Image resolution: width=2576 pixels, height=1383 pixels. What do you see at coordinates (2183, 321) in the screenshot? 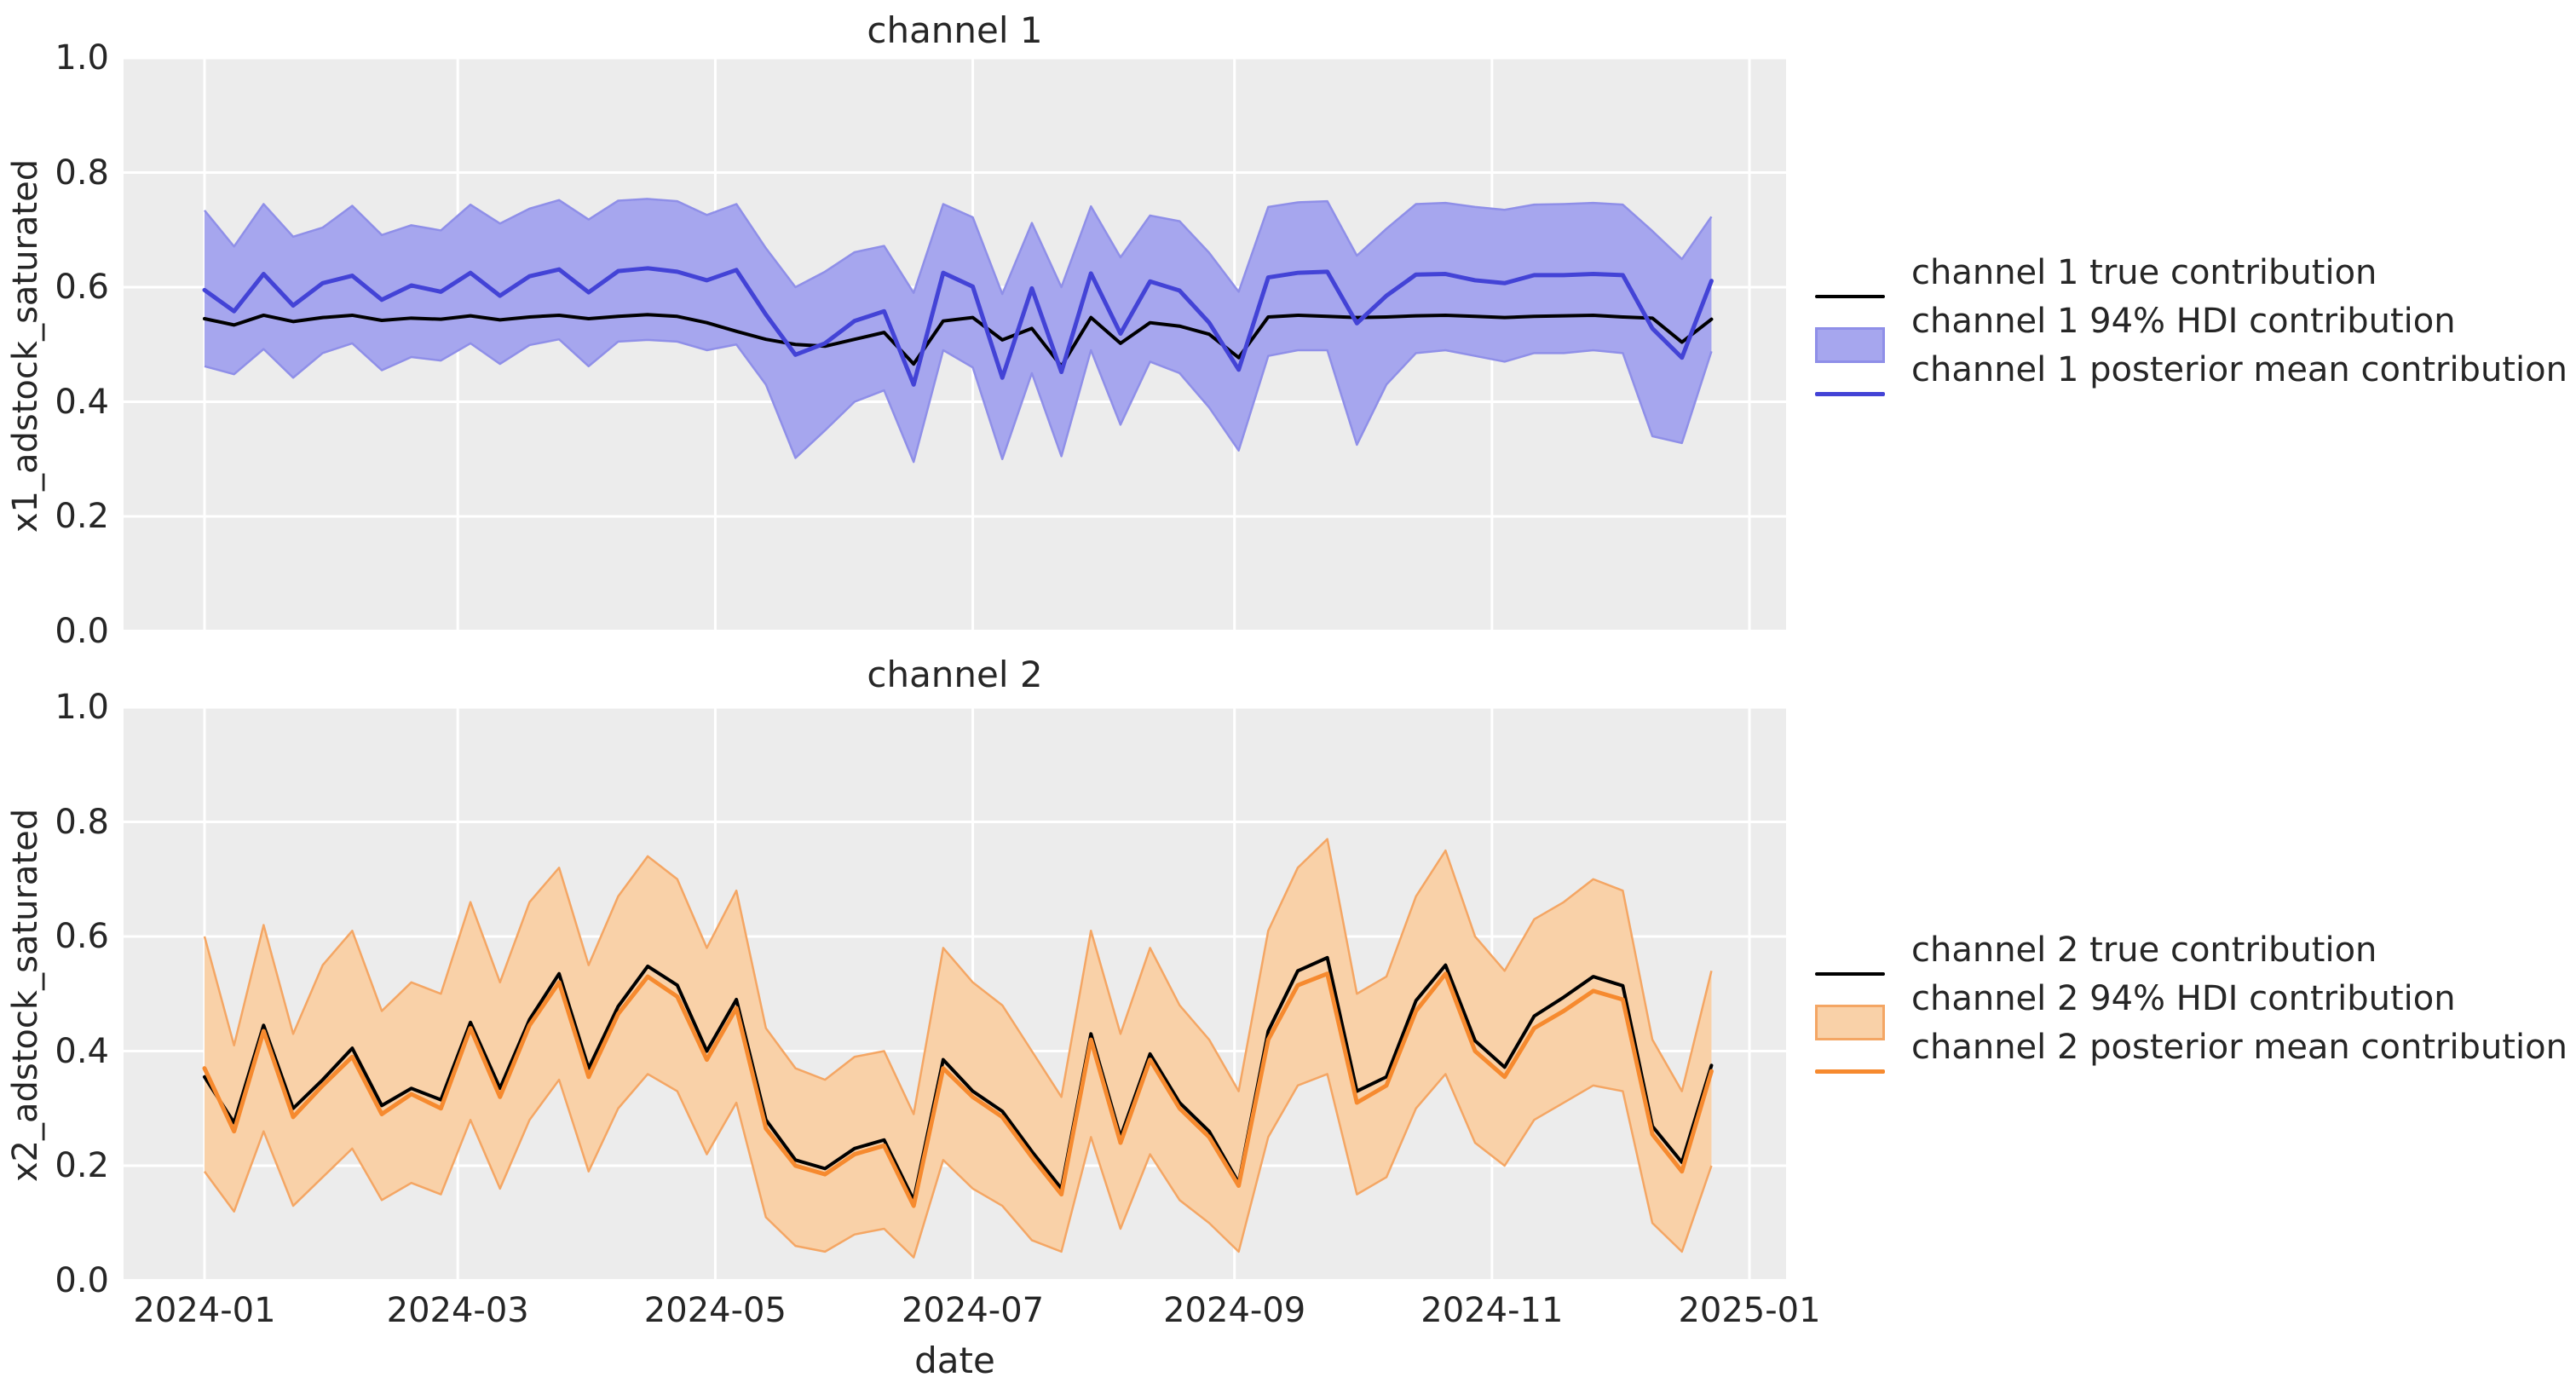
I see `legend-label: channel 1 94% HDI contribution` at bounding box center [2183, 321].